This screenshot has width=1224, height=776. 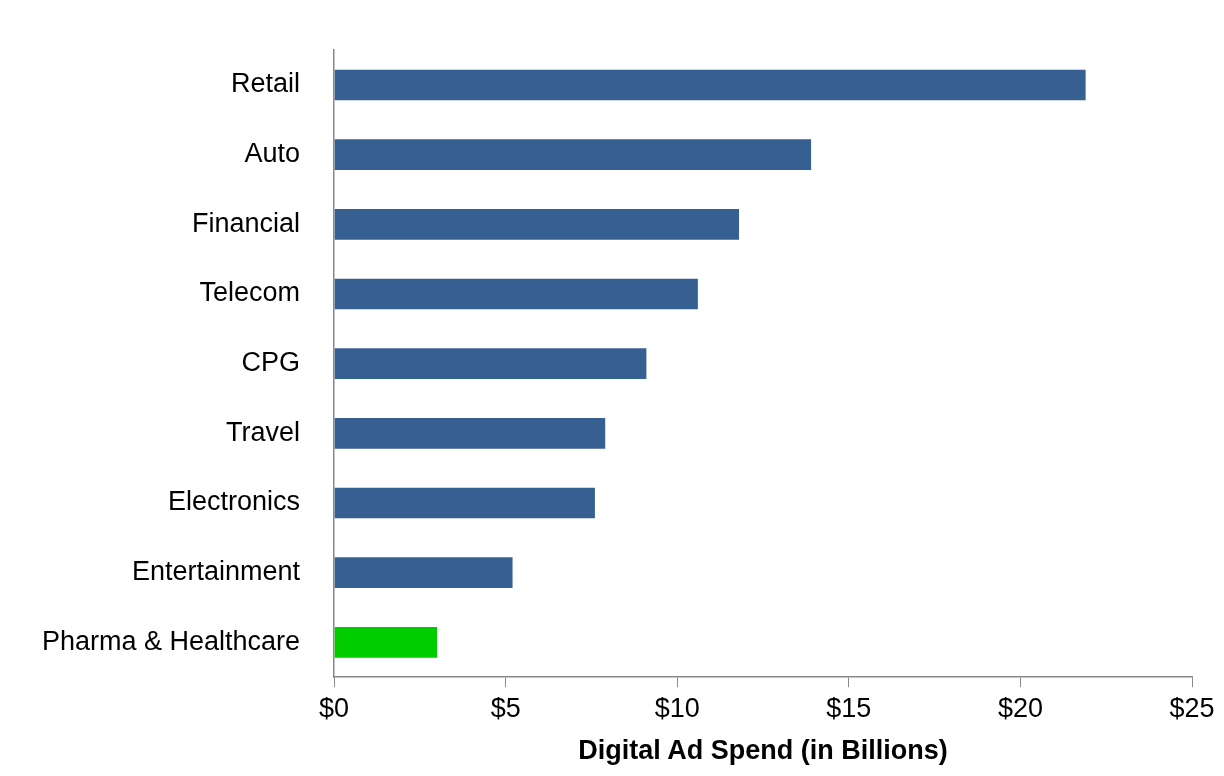 What do you see at coordinates (849, 707) in the screenshot?
I see `x-tick-label: $15` at bounding box center [849, 707].